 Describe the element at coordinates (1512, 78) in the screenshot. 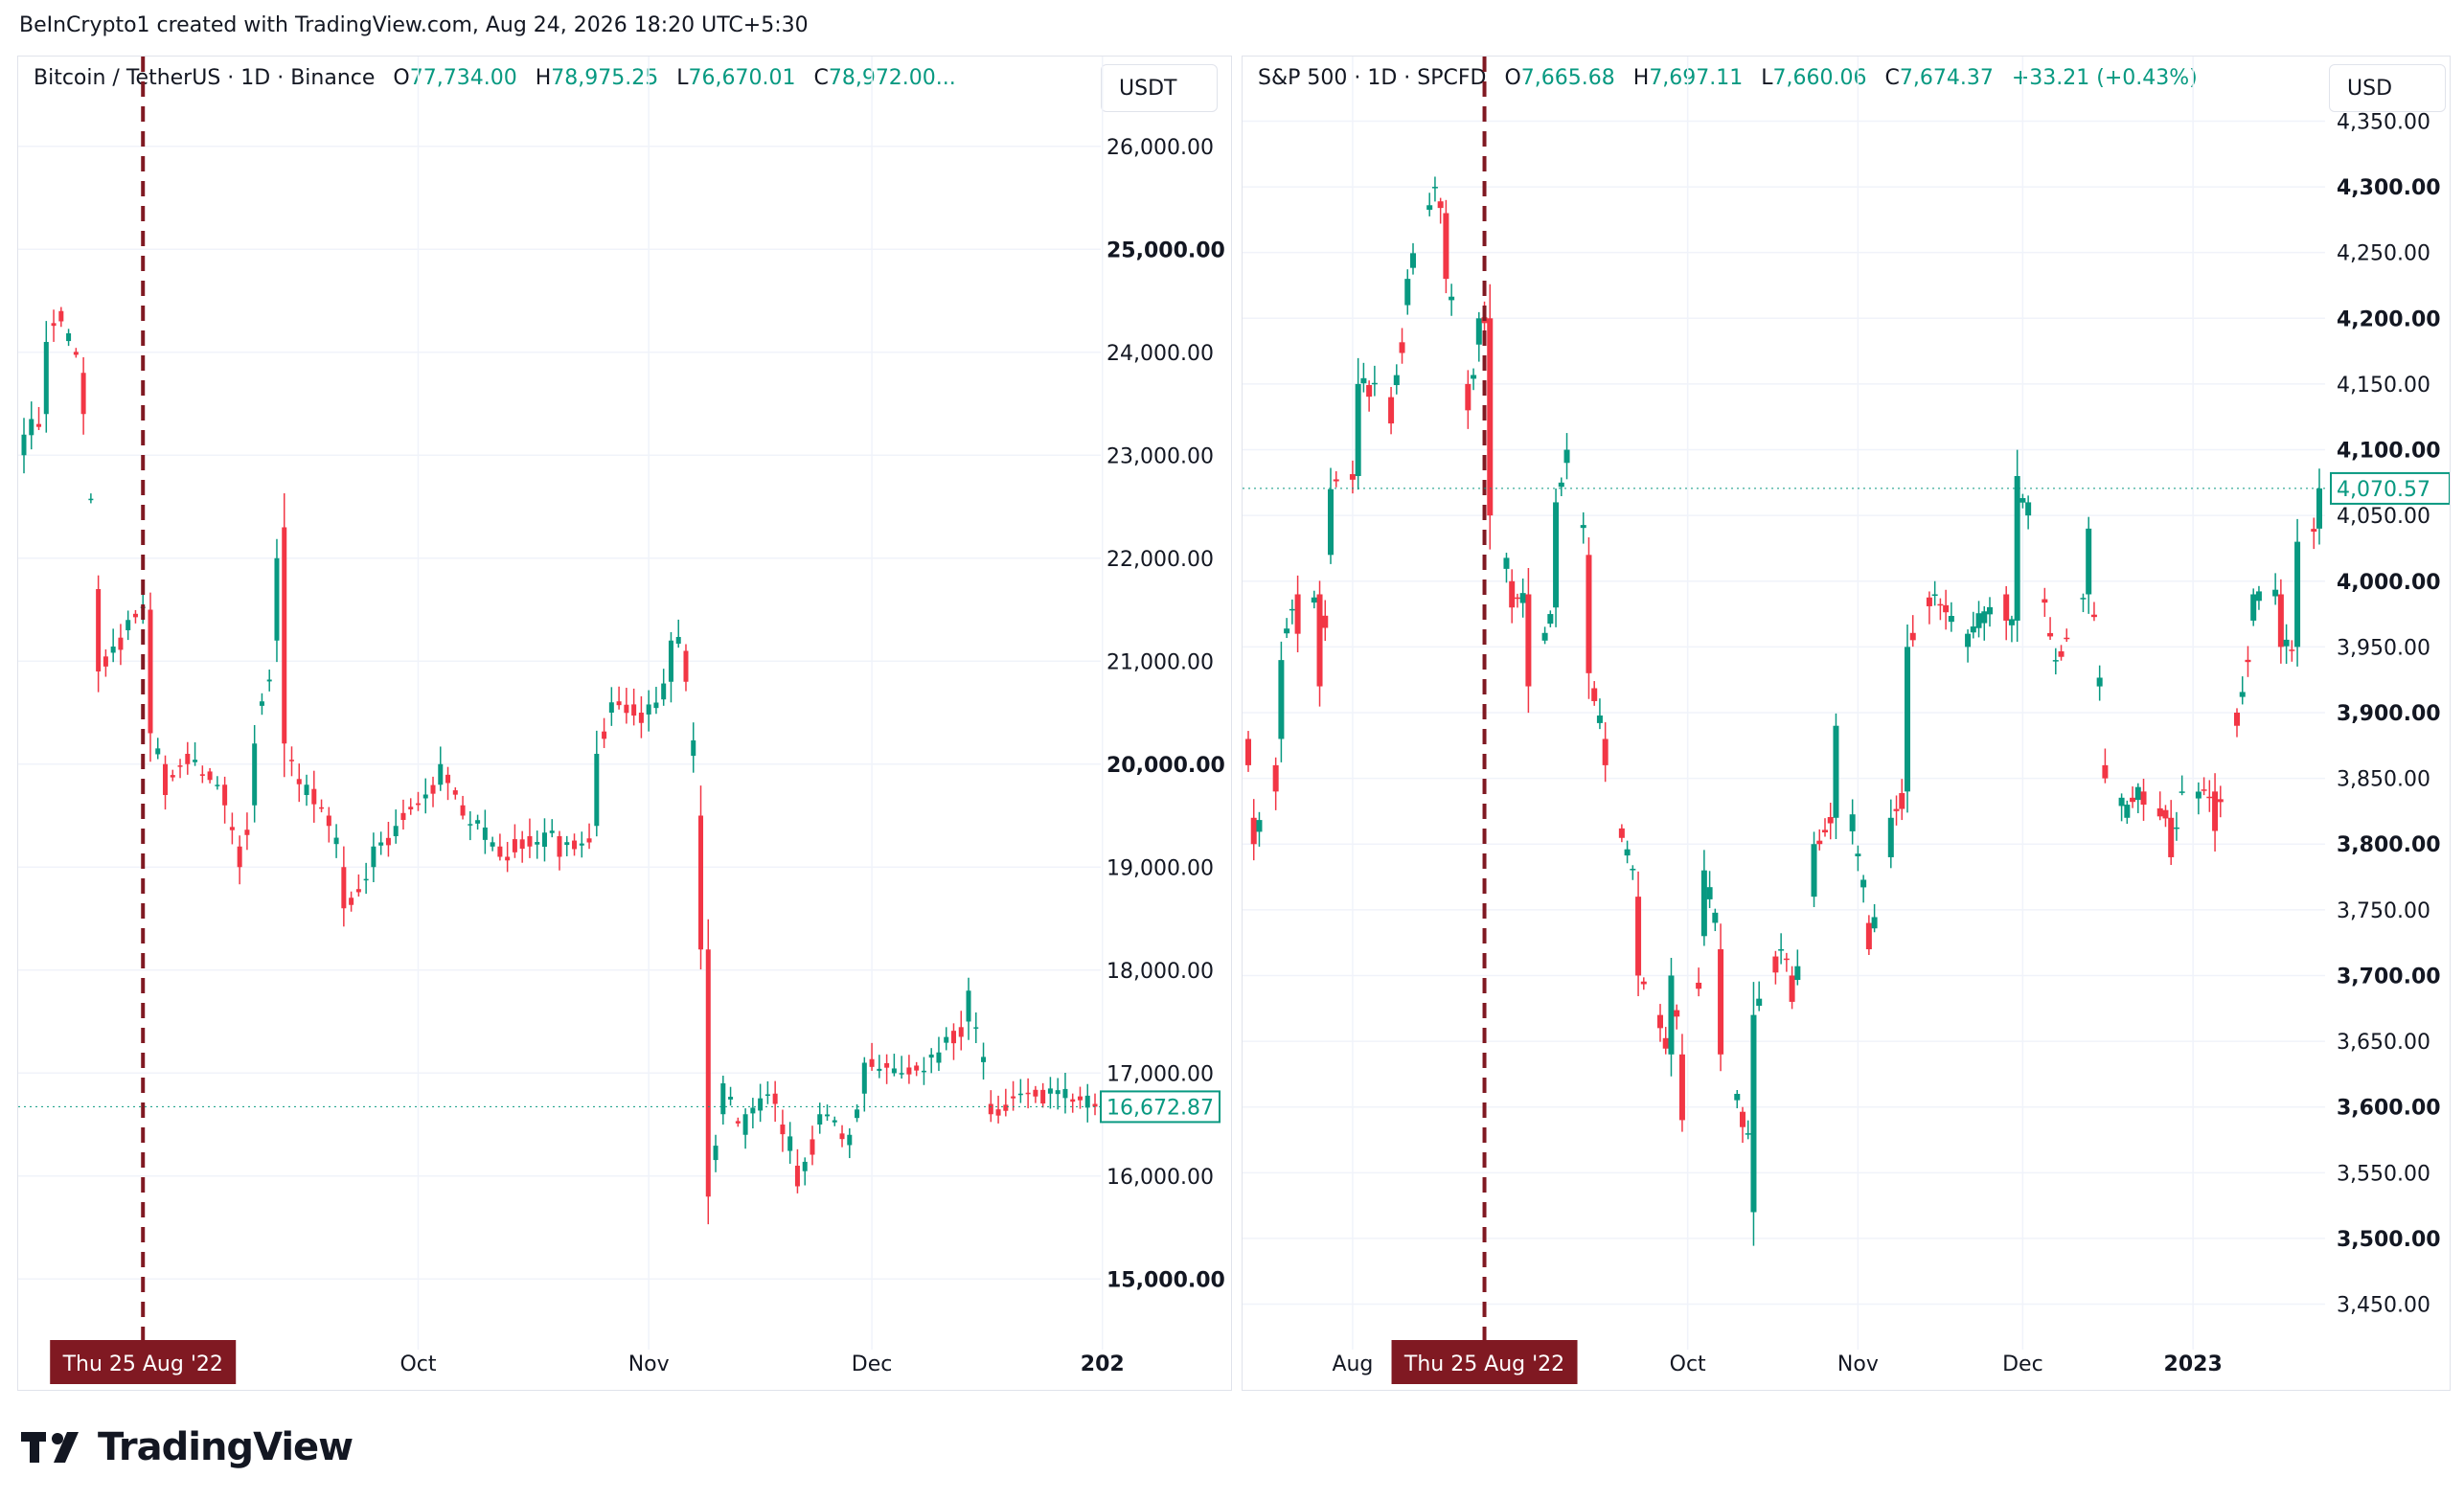

I see `spx-open-key: O` at that location.